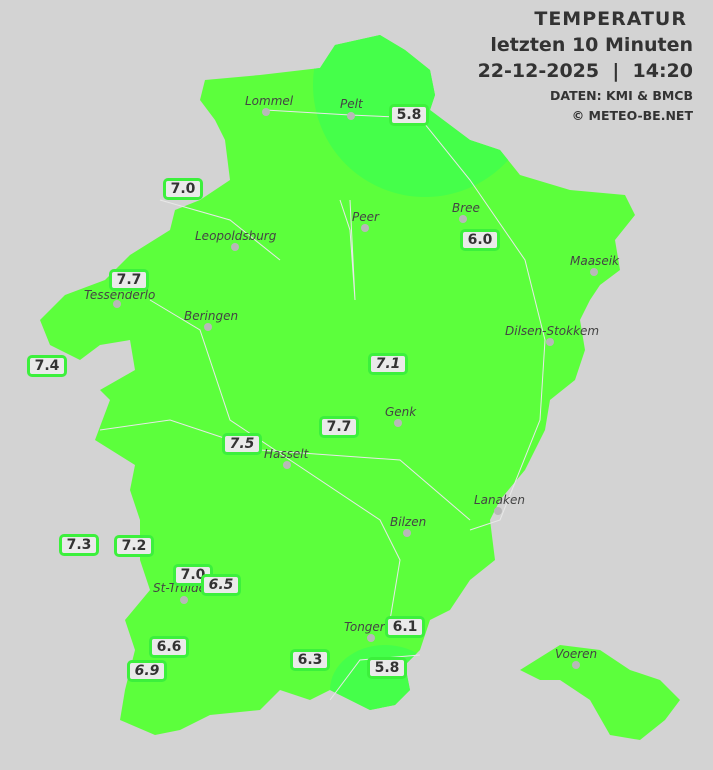 This screenshot has height=770, width=713. I want to click on city-label: Hasselt, so click(286, 454).